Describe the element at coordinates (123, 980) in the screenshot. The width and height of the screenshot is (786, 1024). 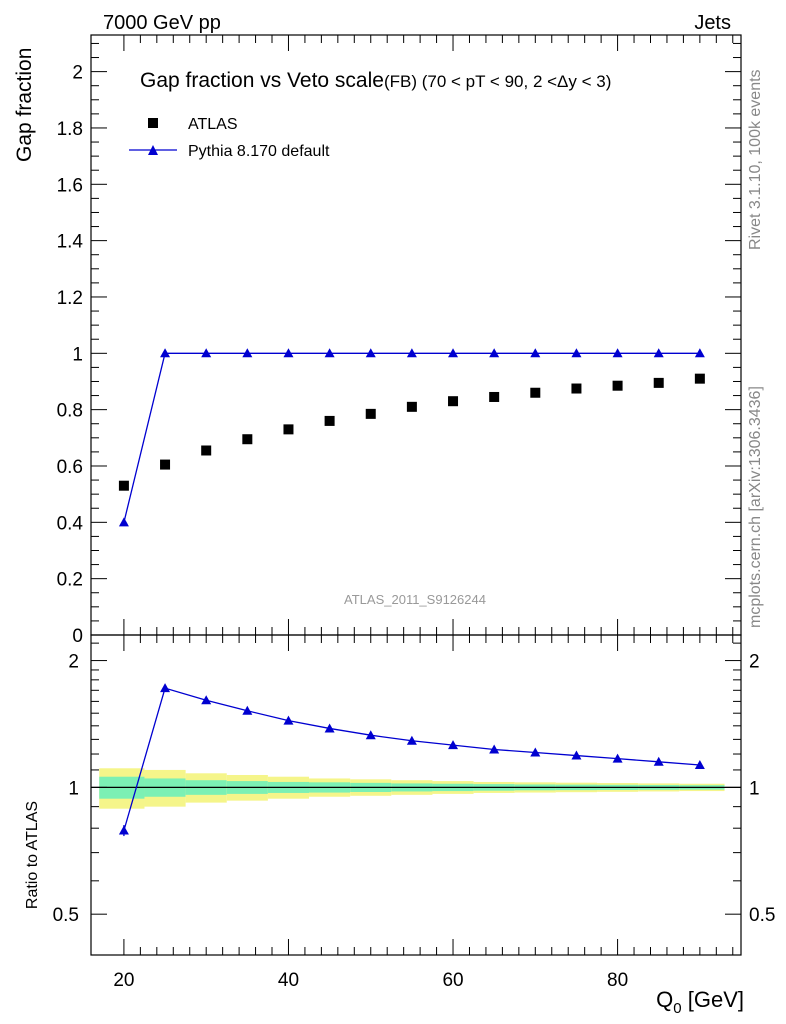
I see `x-tick-label: 20` at that location.